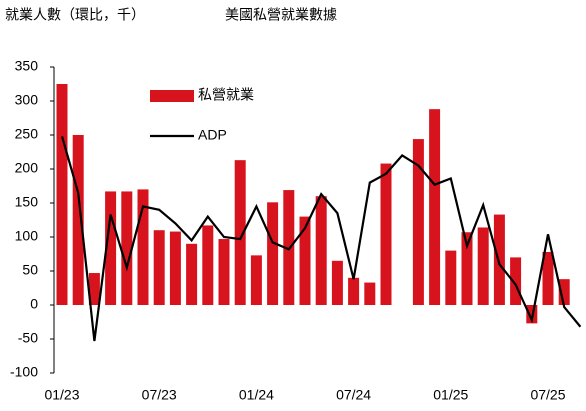 The height and width of the screenshot is (411, 586). Describe the element at coordinates (212, 135) in the screenshot. I see `legend-label: ADP` at that location.